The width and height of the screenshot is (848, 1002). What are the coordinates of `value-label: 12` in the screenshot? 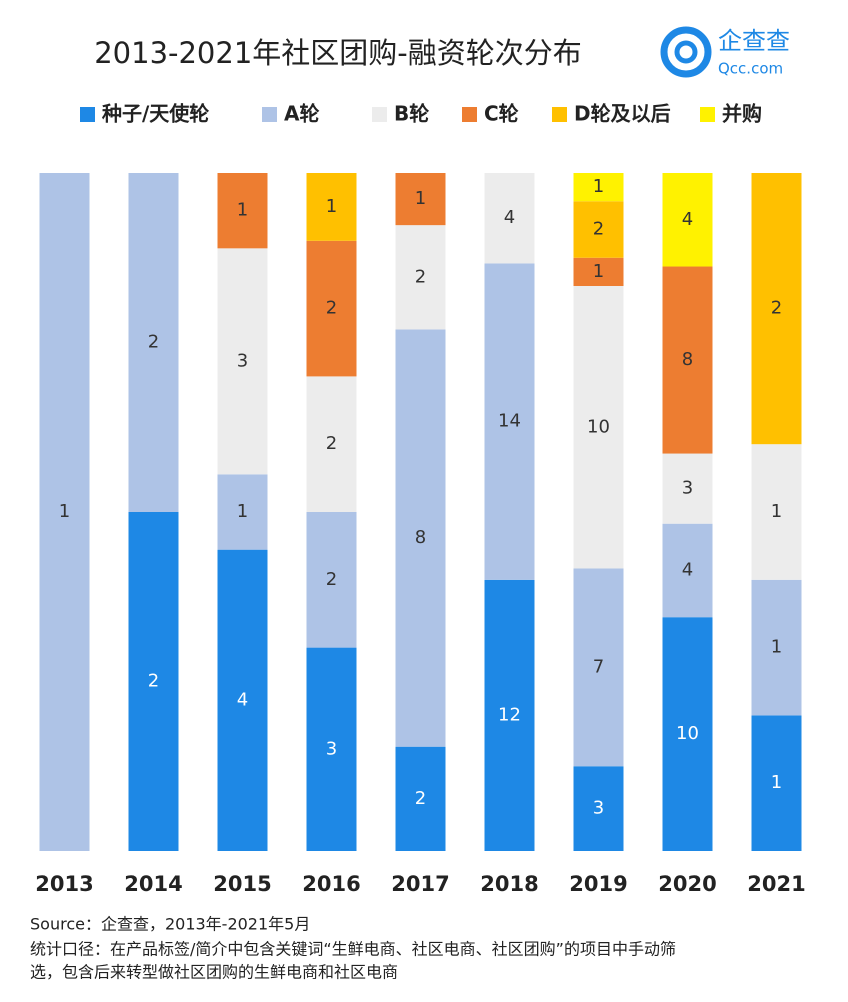 It's located at (509, 714).